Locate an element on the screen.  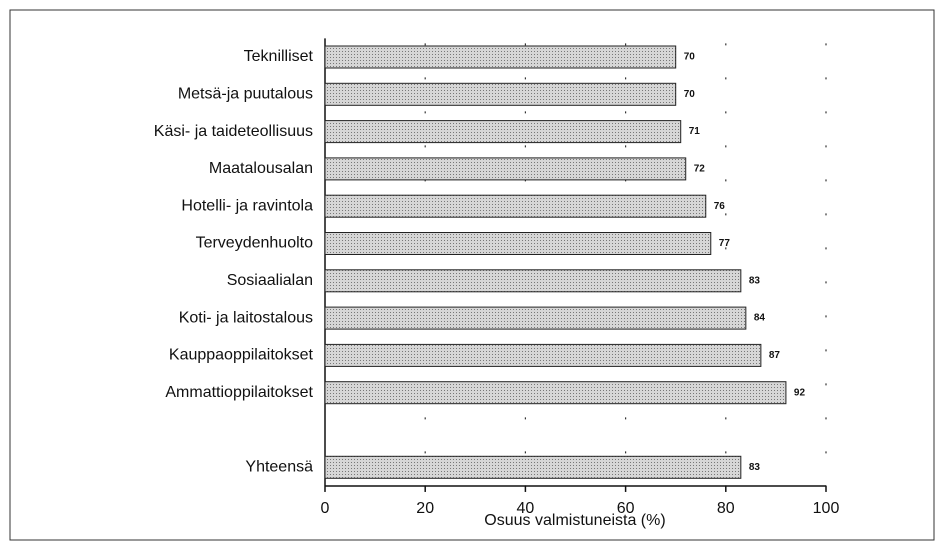
y-tick-label: Hotelli- ja ravintola is located at coordinates (247, 205).